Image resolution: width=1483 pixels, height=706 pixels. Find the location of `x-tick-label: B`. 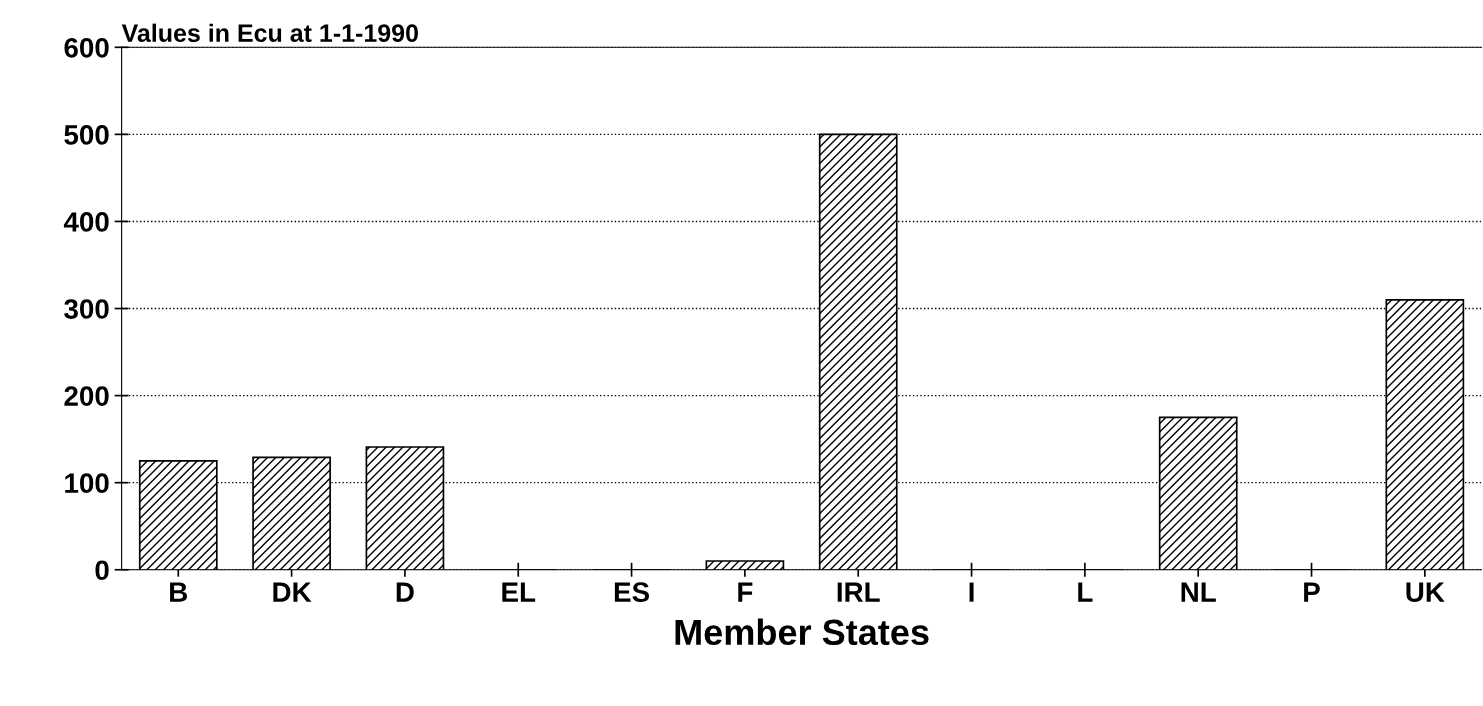

x-tick-label: B is located at coordinates (179, 592).